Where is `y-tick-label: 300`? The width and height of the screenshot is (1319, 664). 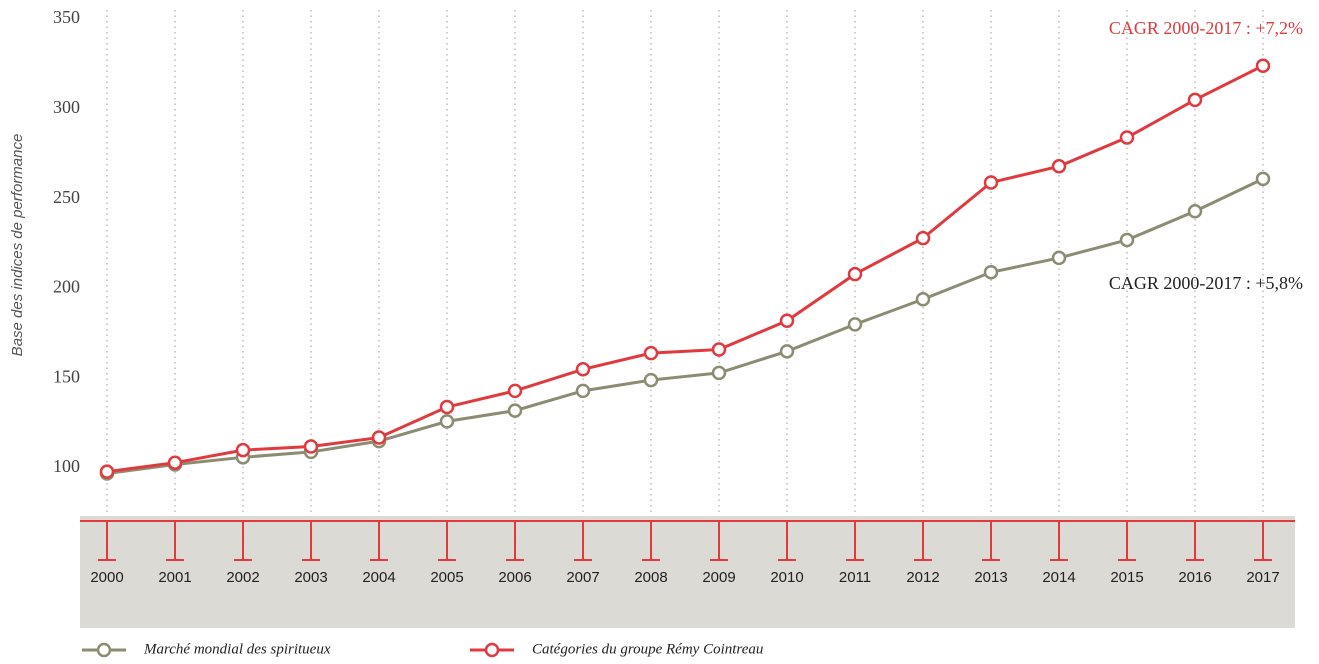
y-tick-label: 300 is located at coordinates (66, 107).